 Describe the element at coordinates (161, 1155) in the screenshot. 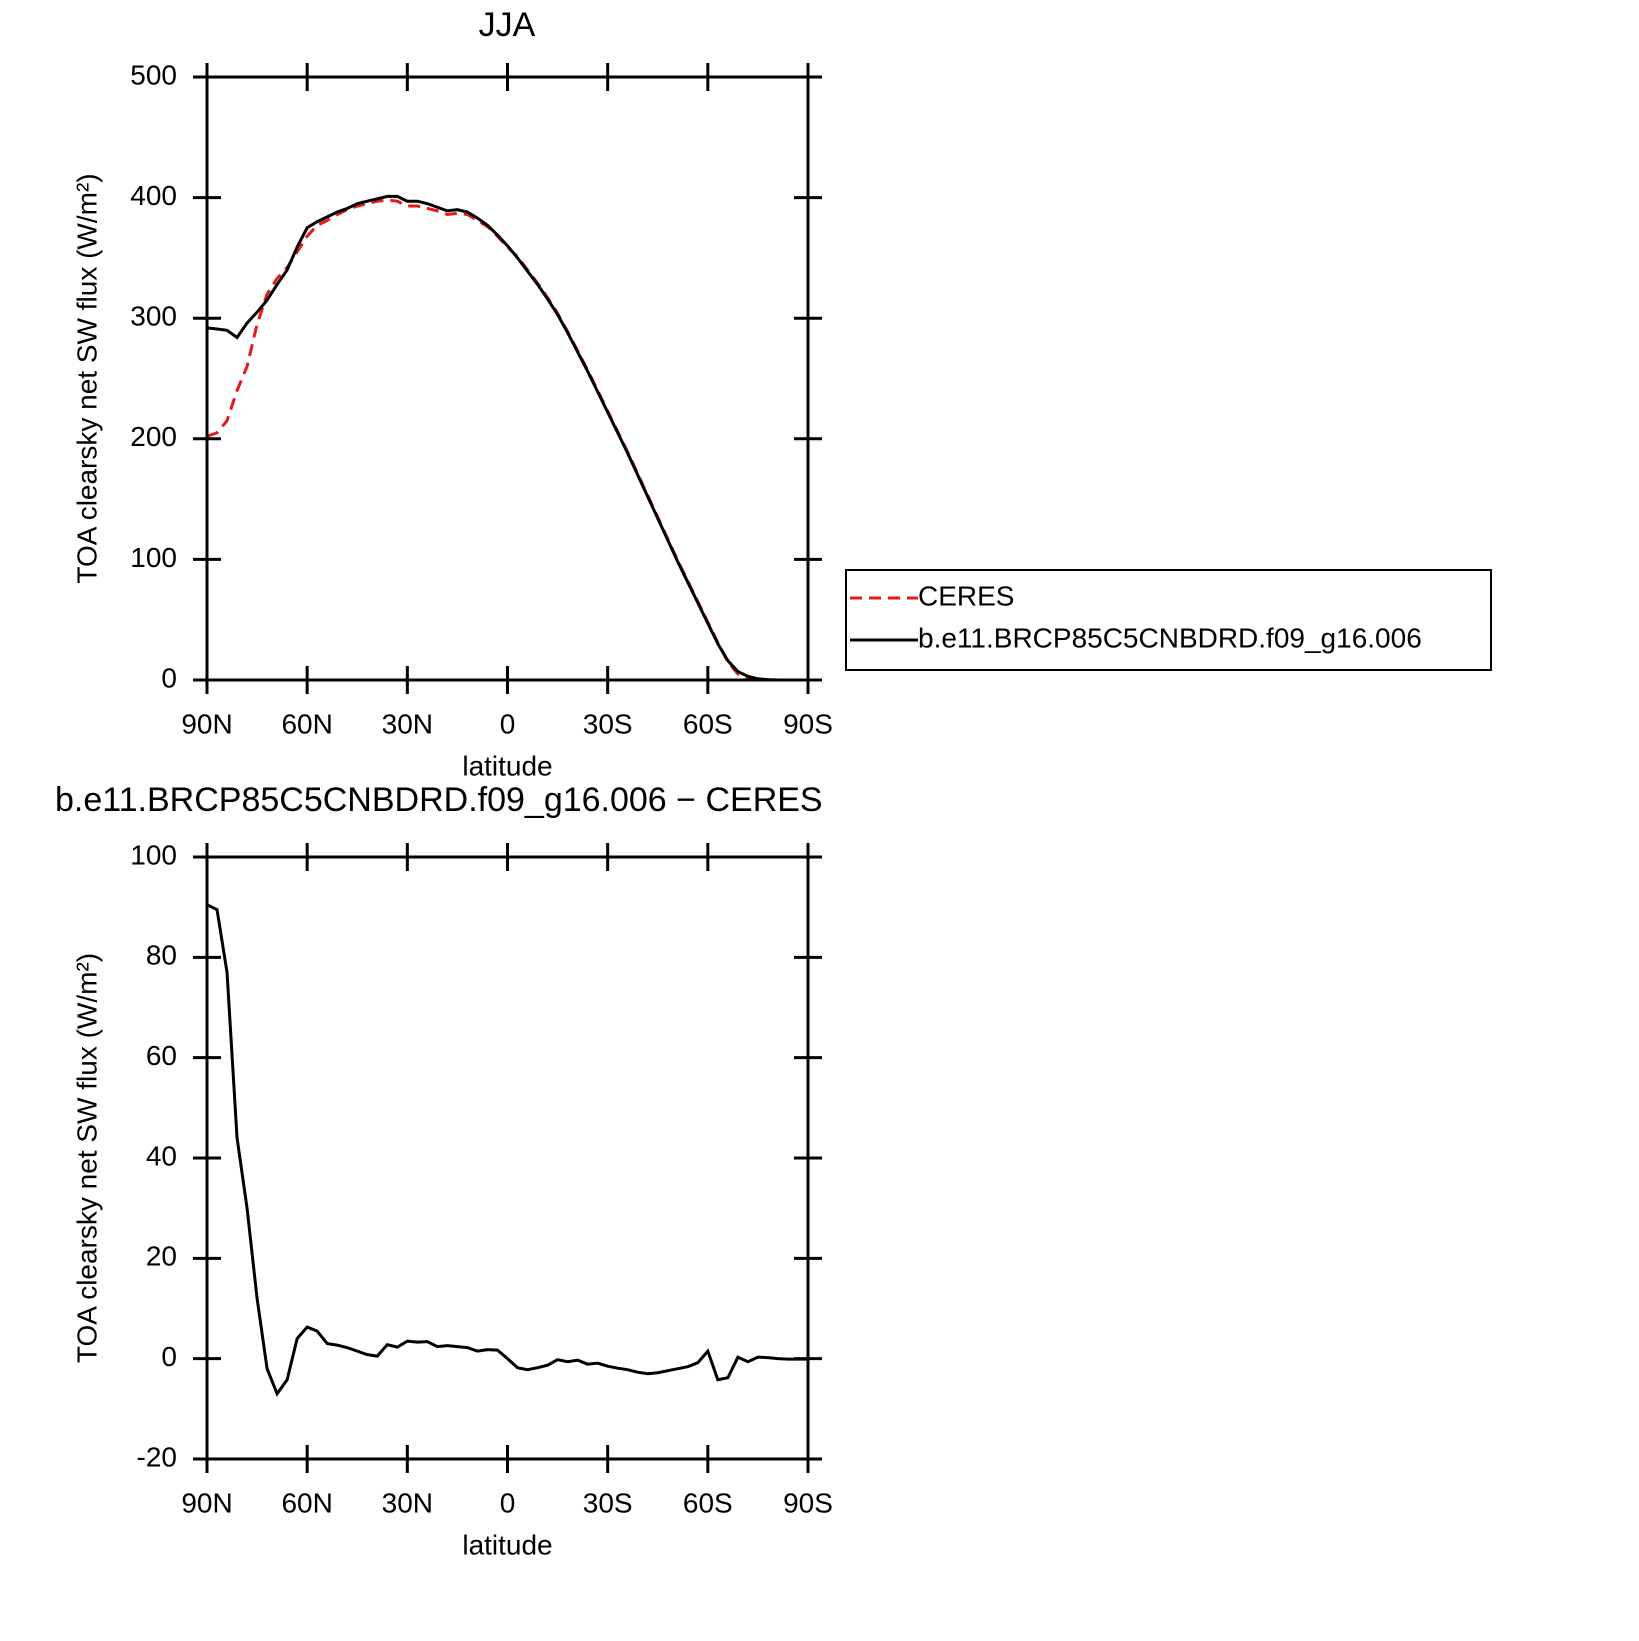

I see `y-tick-label: 40` at that location.